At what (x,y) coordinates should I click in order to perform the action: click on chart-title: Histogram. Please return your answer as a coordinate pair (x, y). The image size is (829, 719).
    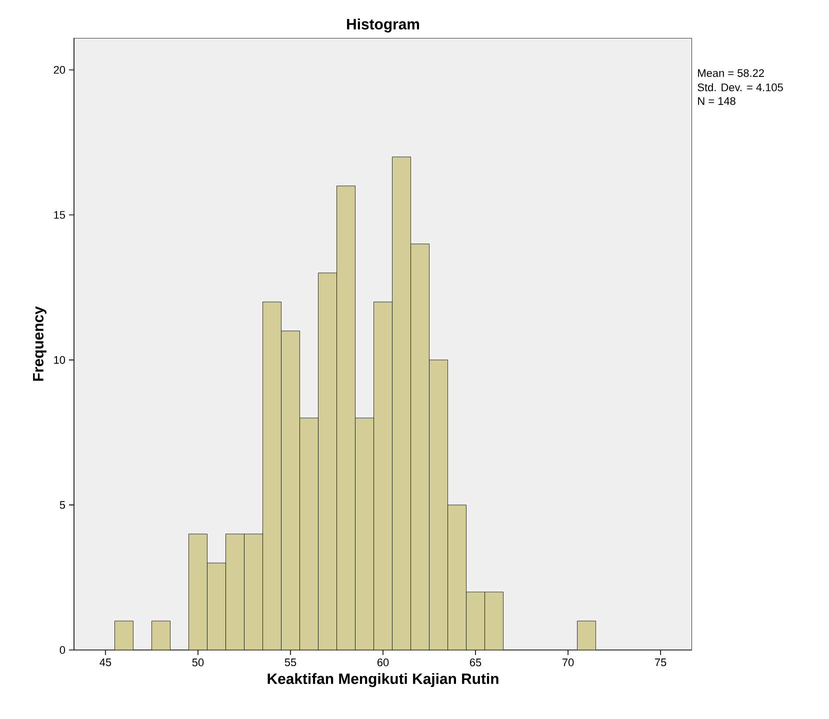
    Looking at the image, I should click on (383, 25).